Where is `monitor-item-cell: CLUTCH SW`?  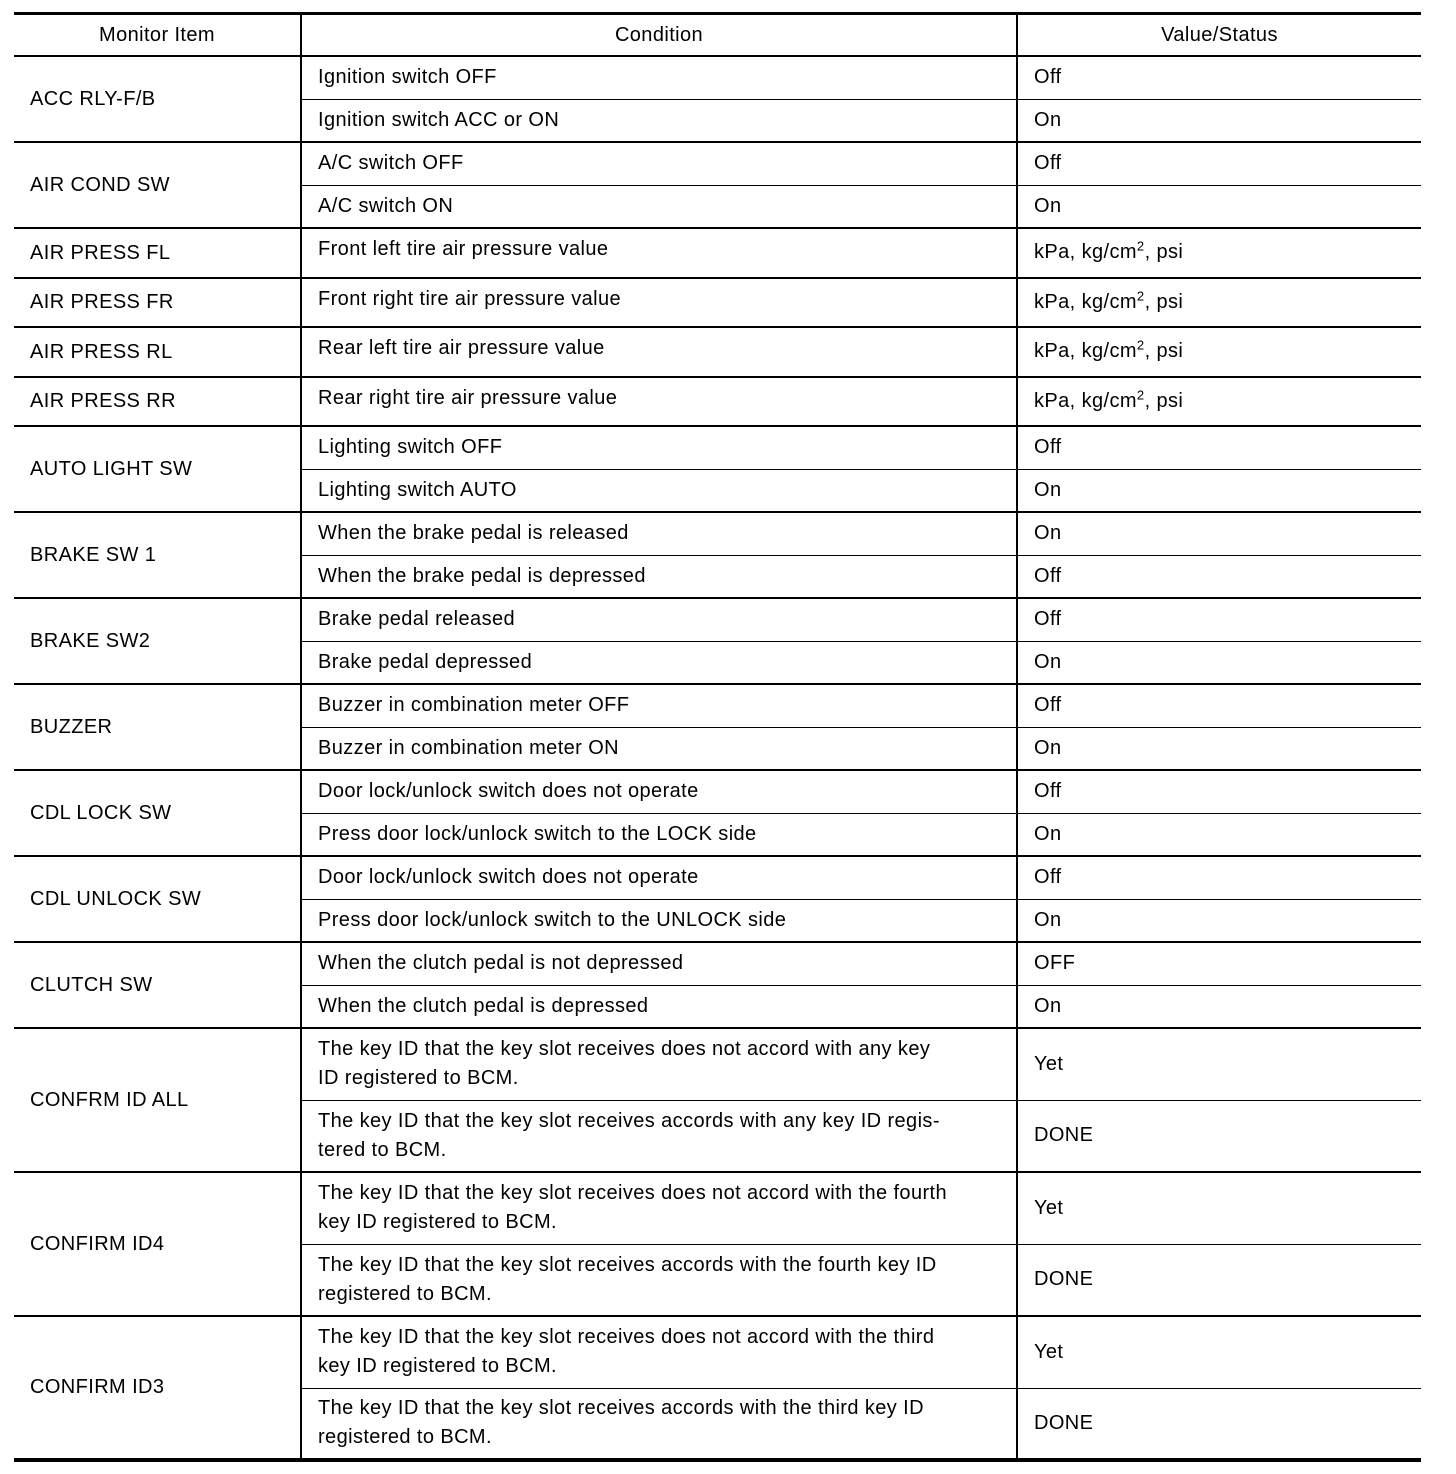 monitor-item-cell: CLUTCH SW is located at coordinates (157, 984).